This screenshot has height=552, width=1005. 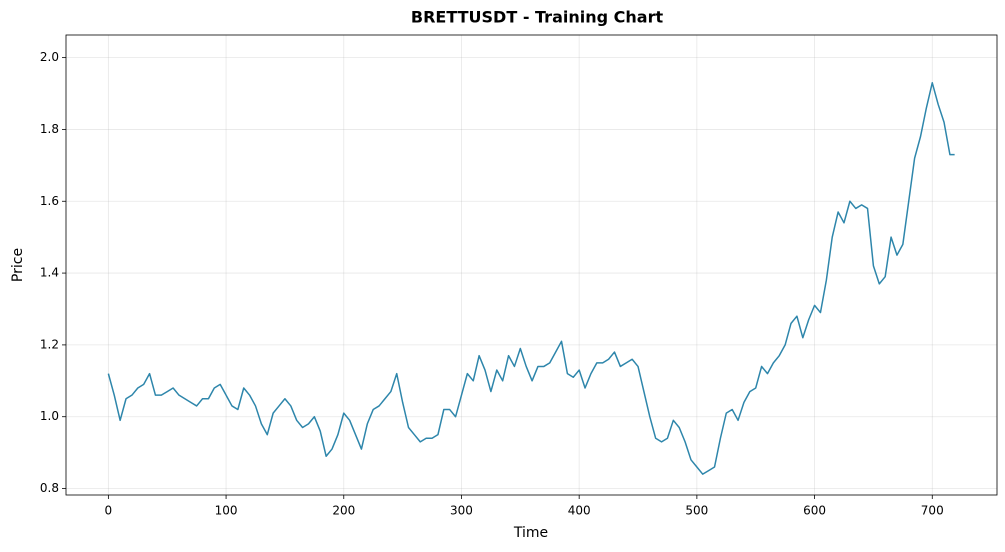 I want to click on y-tick-label: 1.0, so click(x=49, y=416).